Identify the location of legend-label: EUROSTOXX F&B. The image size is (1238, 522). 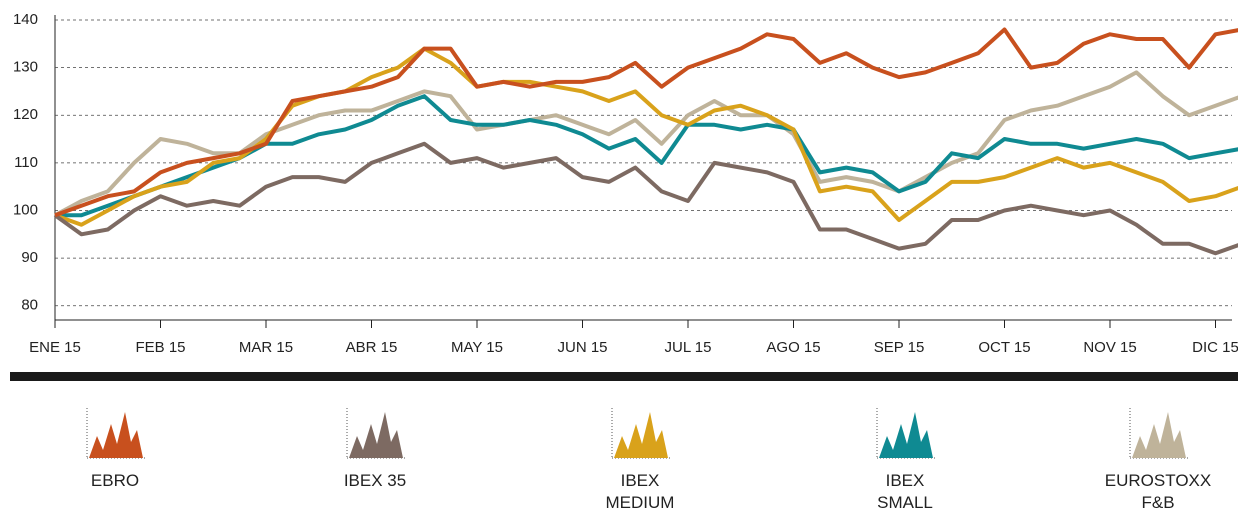
(1158, 491).